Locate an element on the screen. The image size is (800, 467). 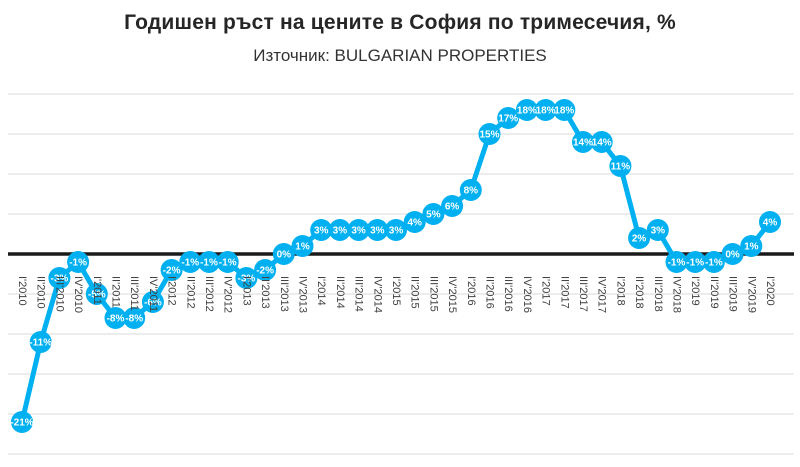
data-point-label: -5% is located at coordinates (97, 295).